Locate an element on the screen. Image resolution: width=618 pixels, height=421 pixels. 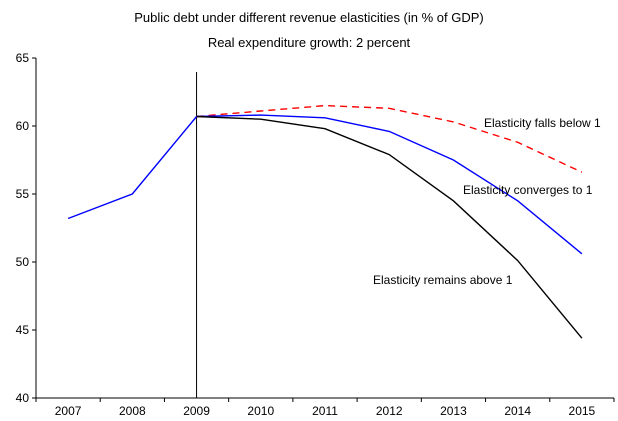
x-tick-label: 2012 is located at coordinates (389, 411).